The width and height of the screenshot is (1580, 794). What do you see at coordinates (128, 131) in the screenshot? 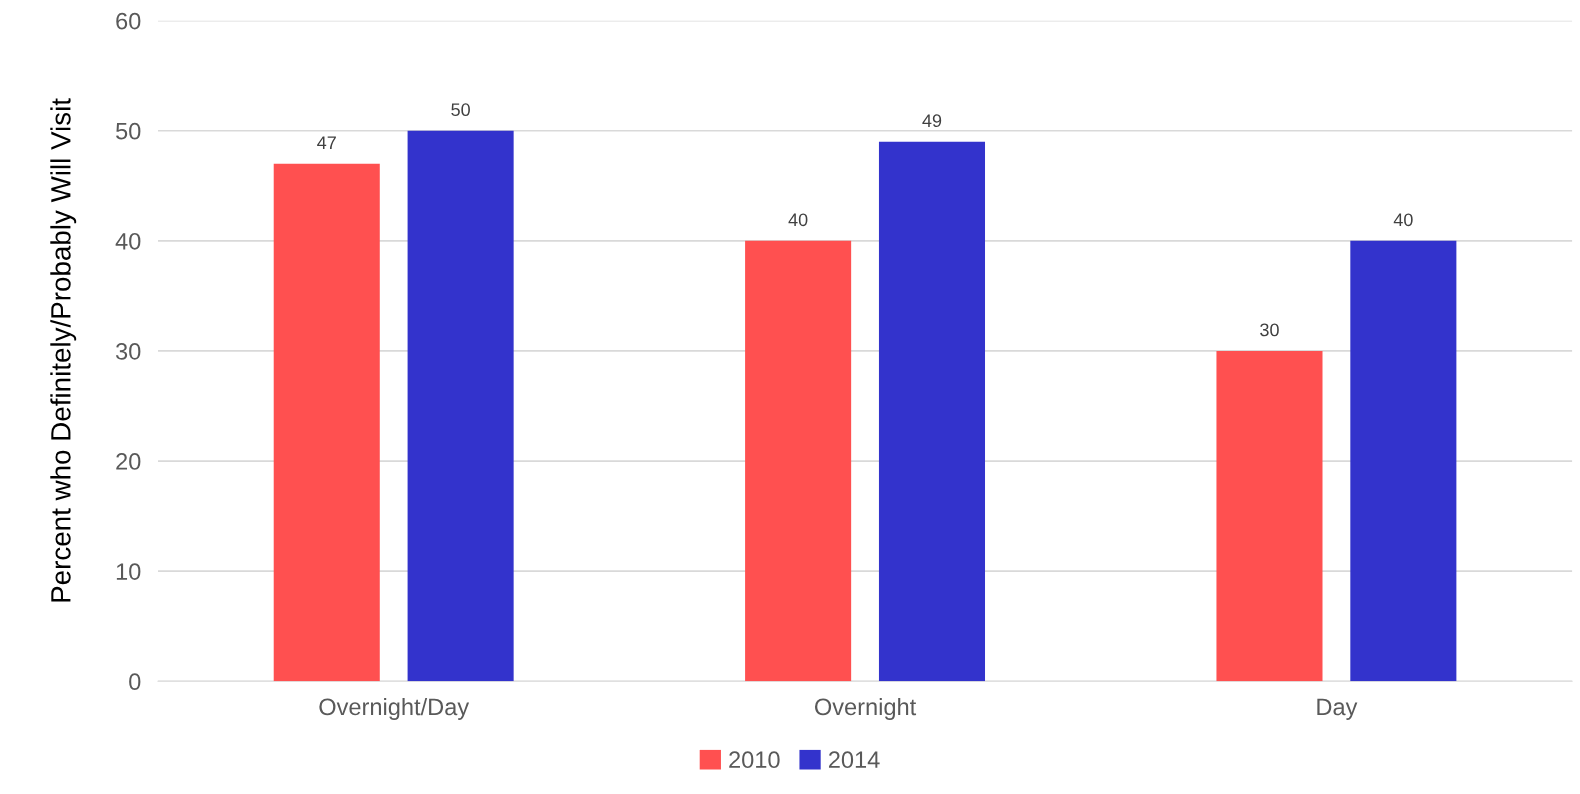
I see `y-tick-label: 50` at bounding box center [128, 131].